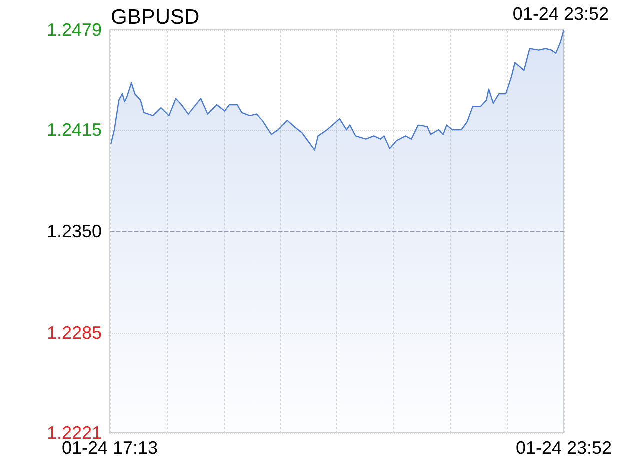  Describe the element at coordinates (110, 448) in the screenshot. I see `x-tick-label: 01-24 17:13` at that location.